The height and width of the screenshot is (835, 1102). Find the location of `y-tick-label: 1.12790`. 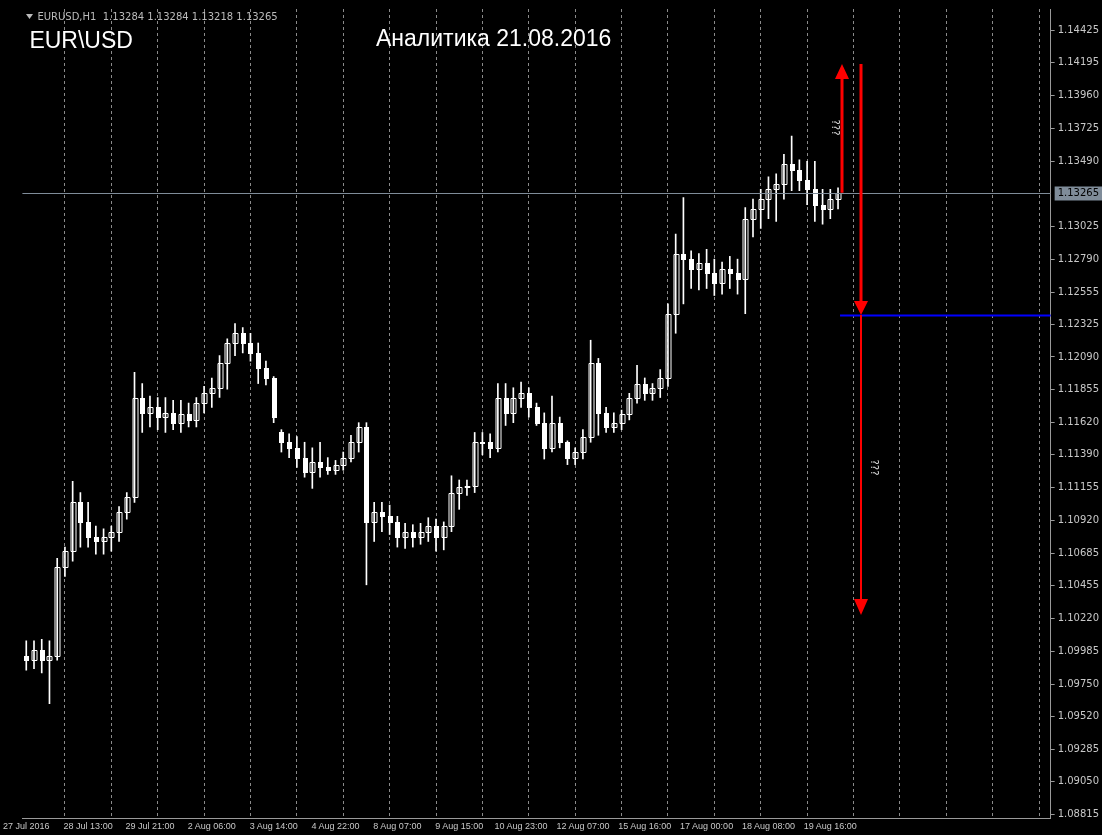

y-tick-label: 1.12790 is located at coordinates (1078, 258).